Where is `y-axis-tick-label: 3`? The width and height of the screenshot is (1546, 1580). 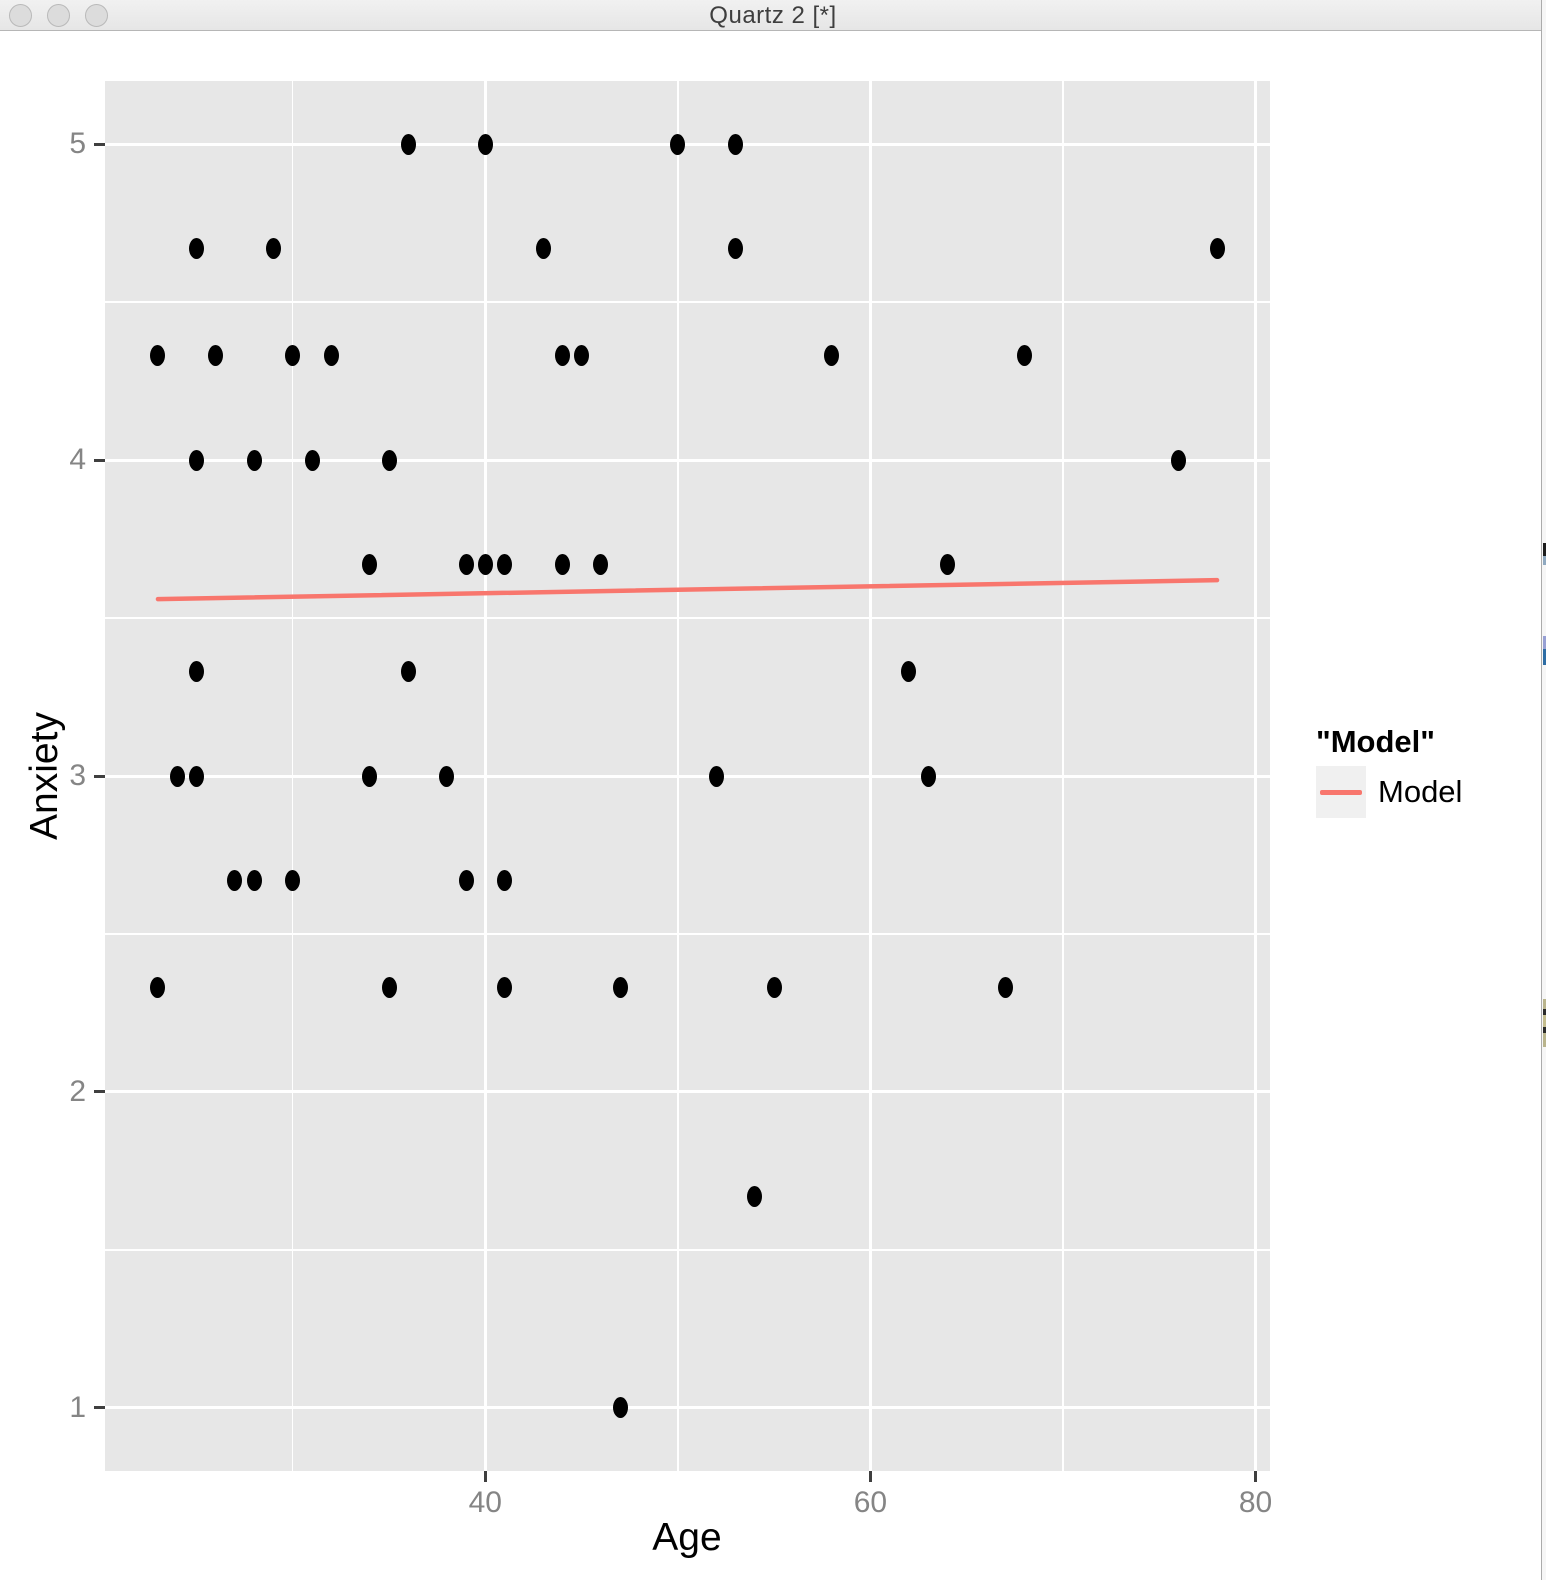 y-axis-tick-label: 3 is located at coordinates (77, 775).